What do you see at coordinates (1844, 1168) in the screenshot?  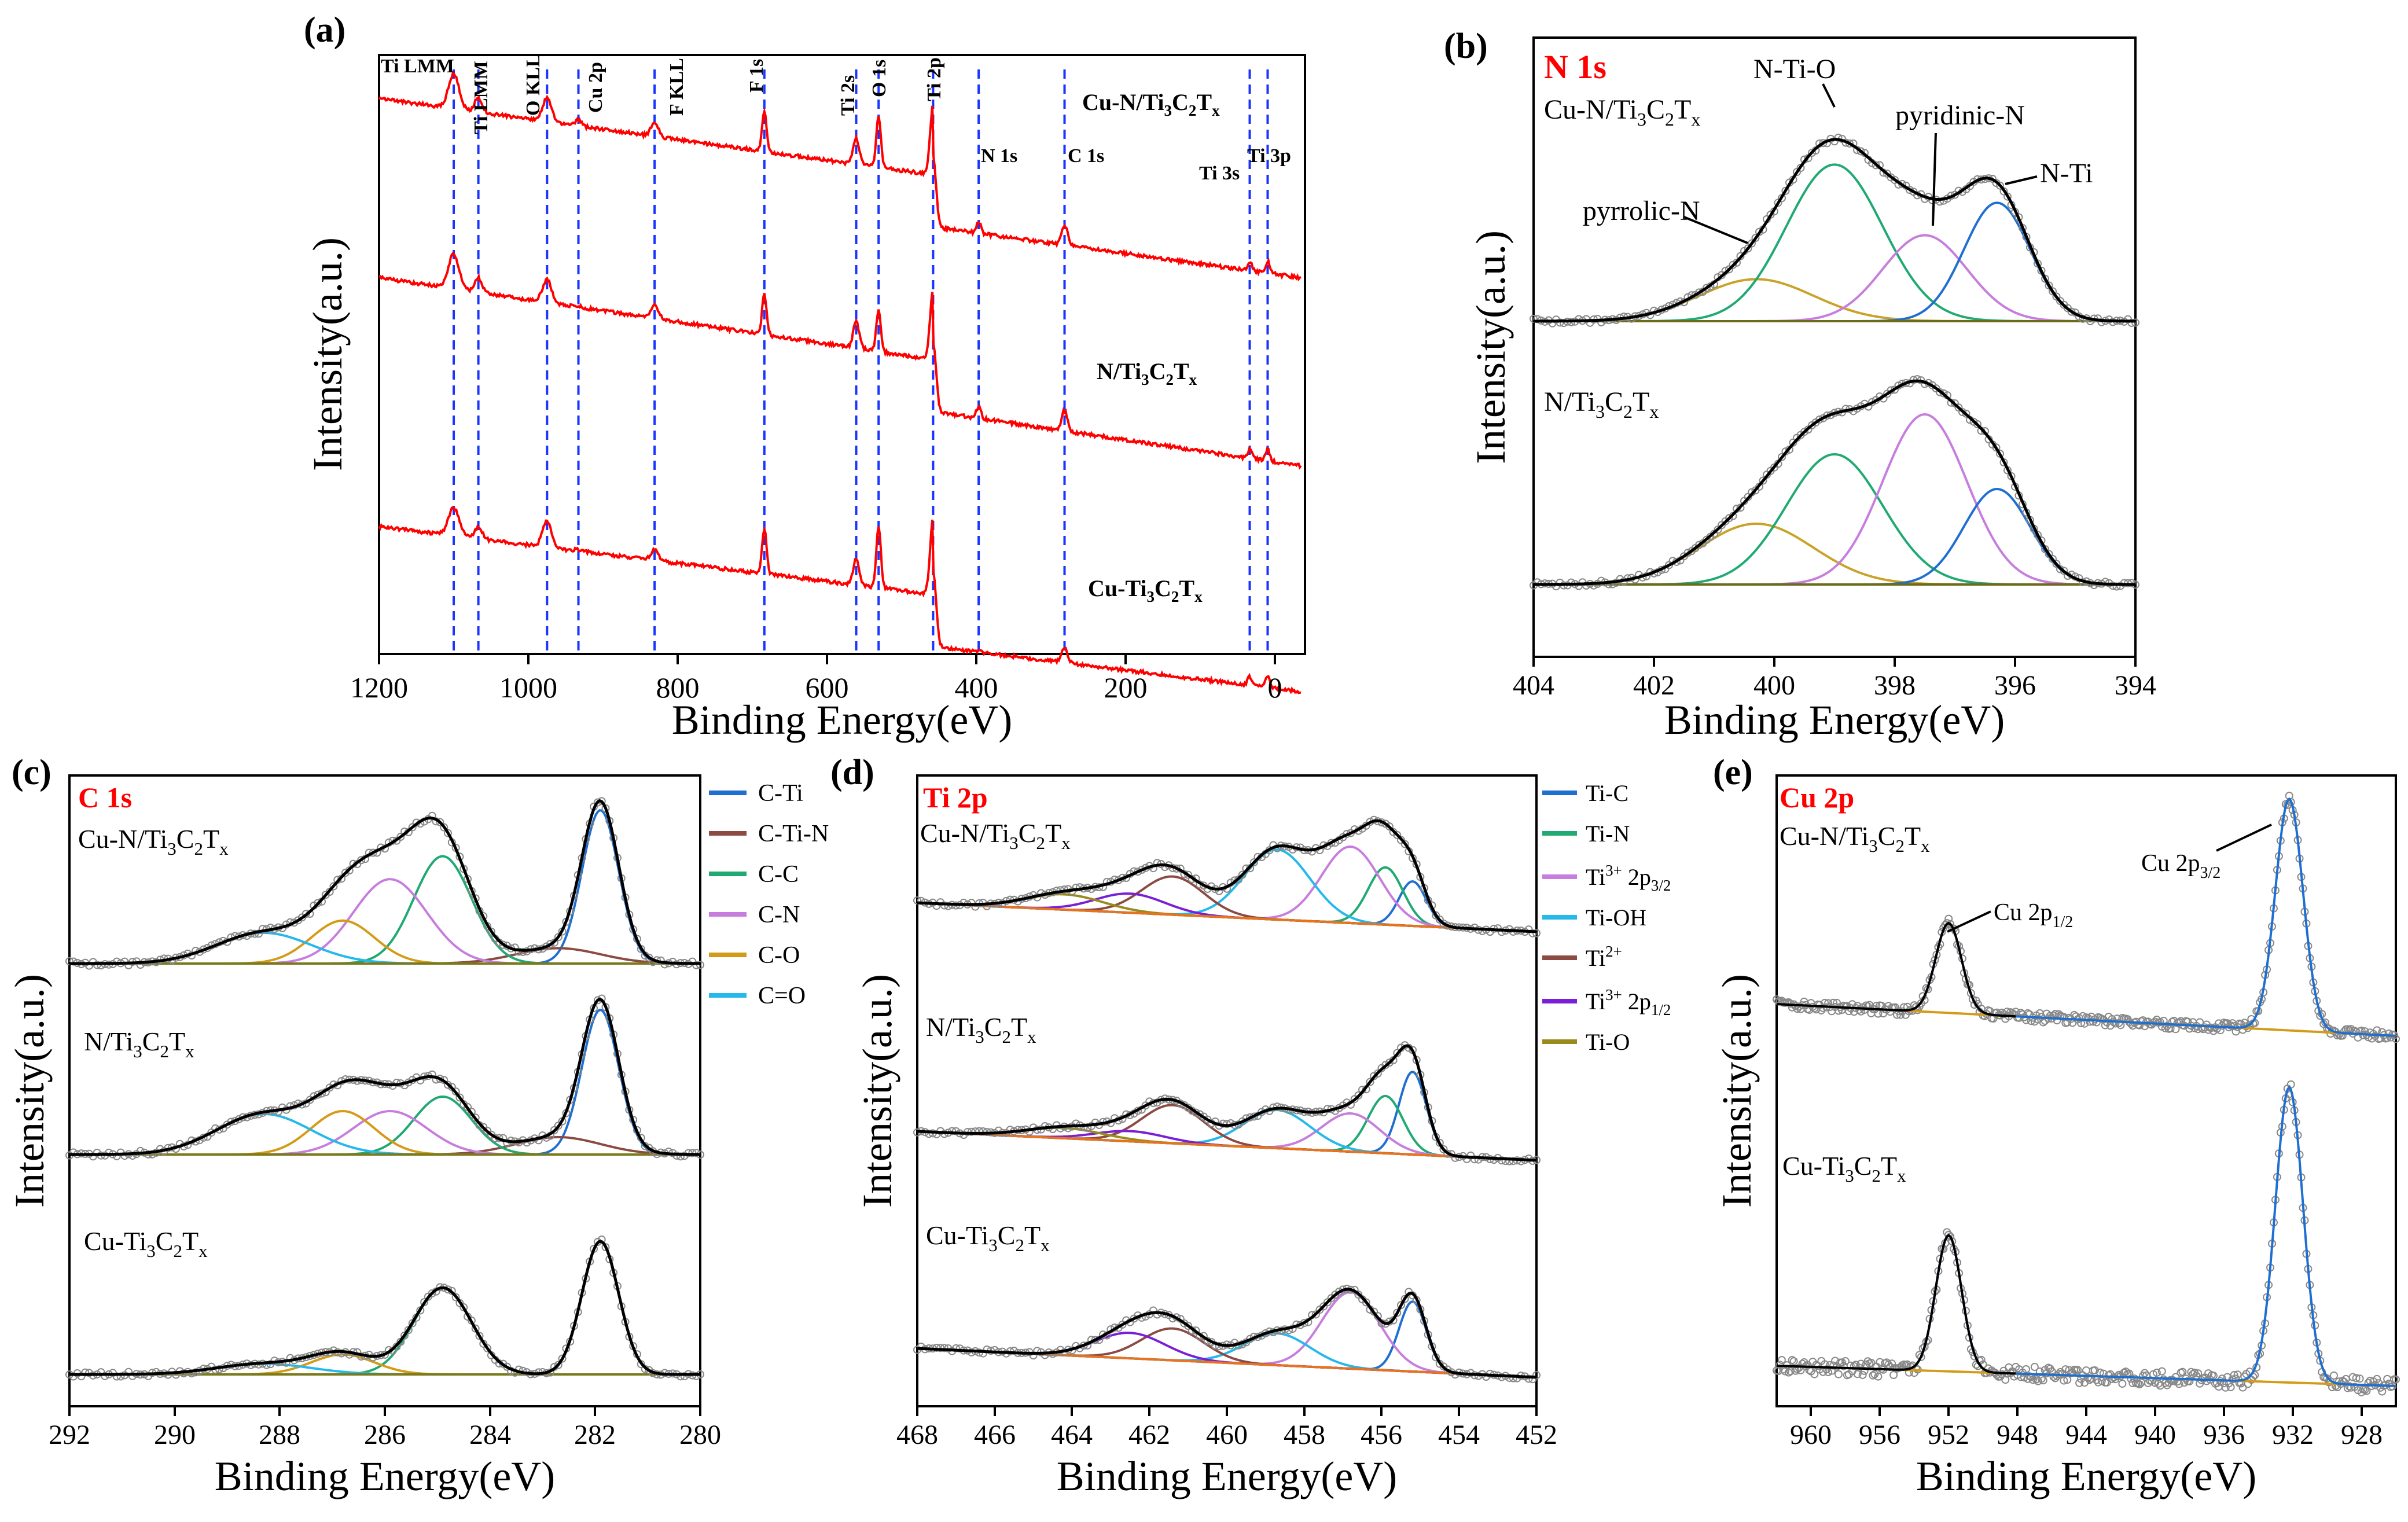 I see `panel-e-sample-2: Cu-Ti3C2Tx` at bounding box center [1844, 1168].